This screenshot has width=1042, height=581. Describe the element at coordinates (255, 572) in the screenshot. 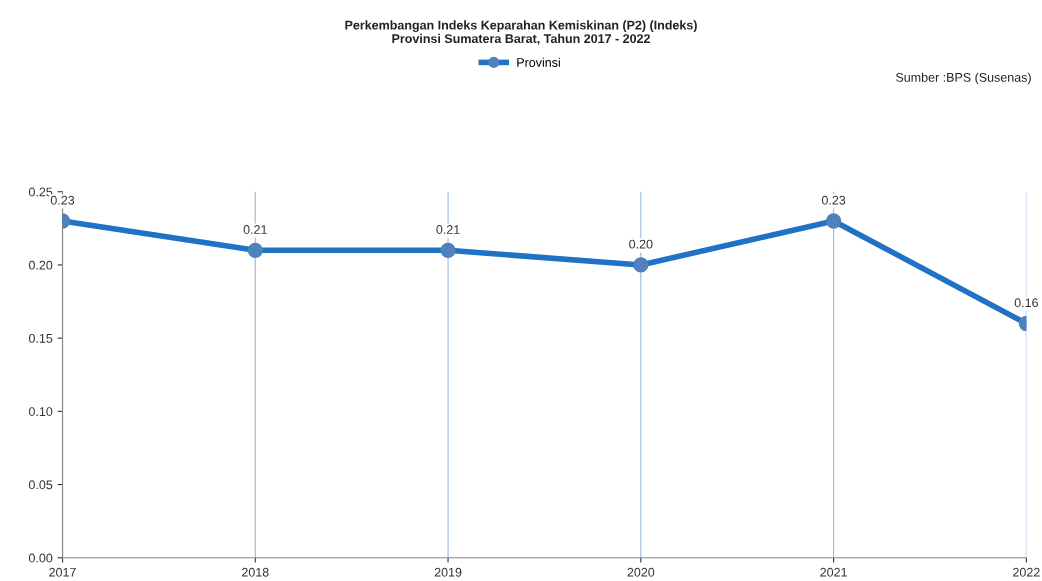

I see `x-tick-label: 2018` at that location.